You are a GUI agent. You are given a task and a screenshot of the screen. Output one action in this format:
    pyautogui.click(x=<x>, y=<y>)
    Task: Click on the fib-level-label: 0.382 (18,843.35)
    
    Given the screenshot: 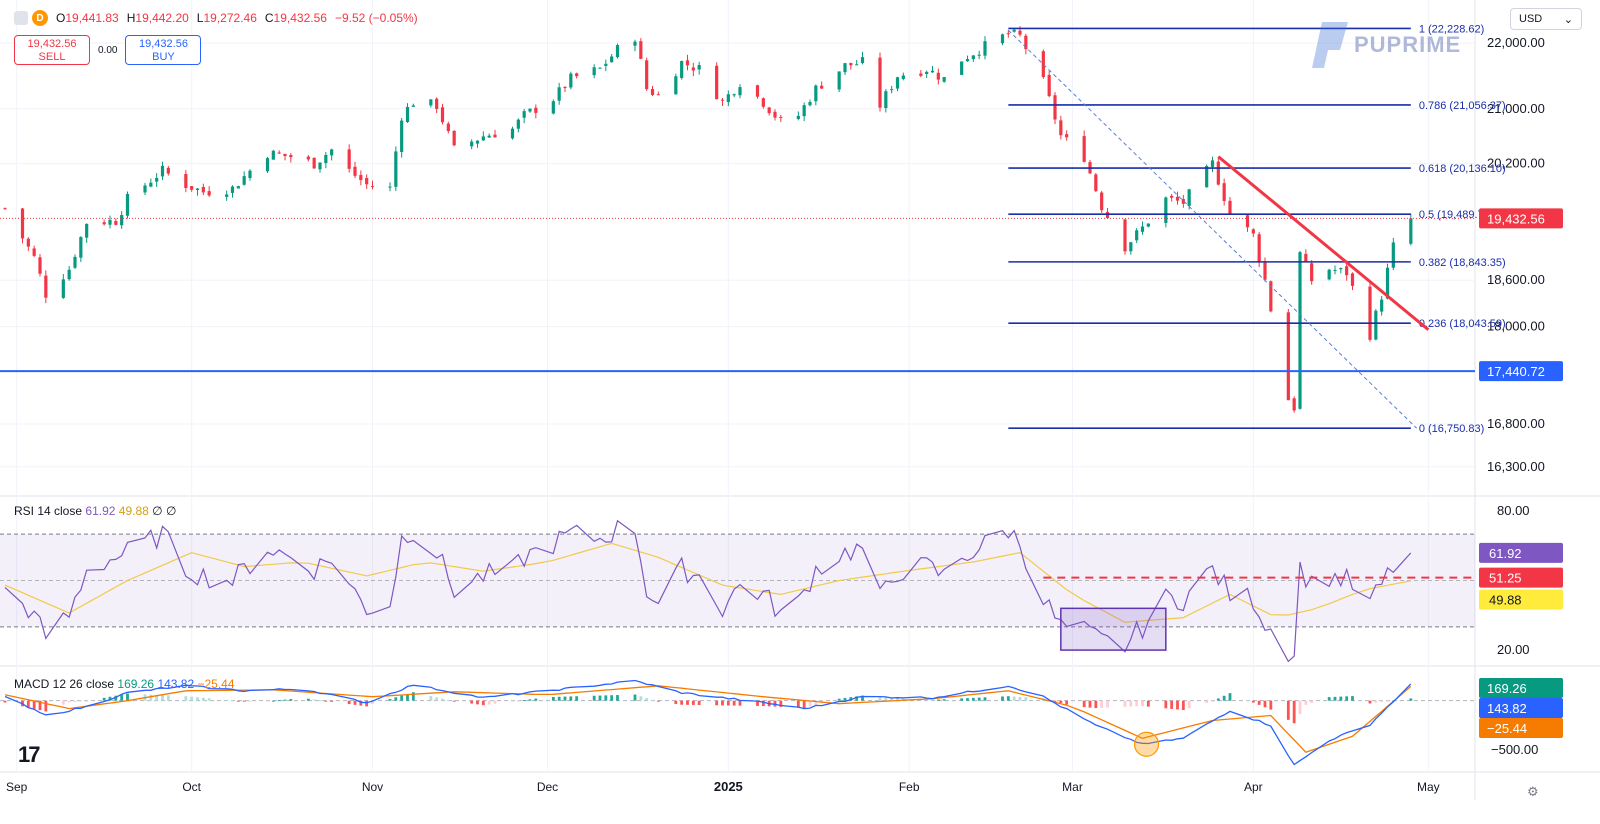 What is the action you would take?
    pyautogui.click(x=1462, y=263)
    